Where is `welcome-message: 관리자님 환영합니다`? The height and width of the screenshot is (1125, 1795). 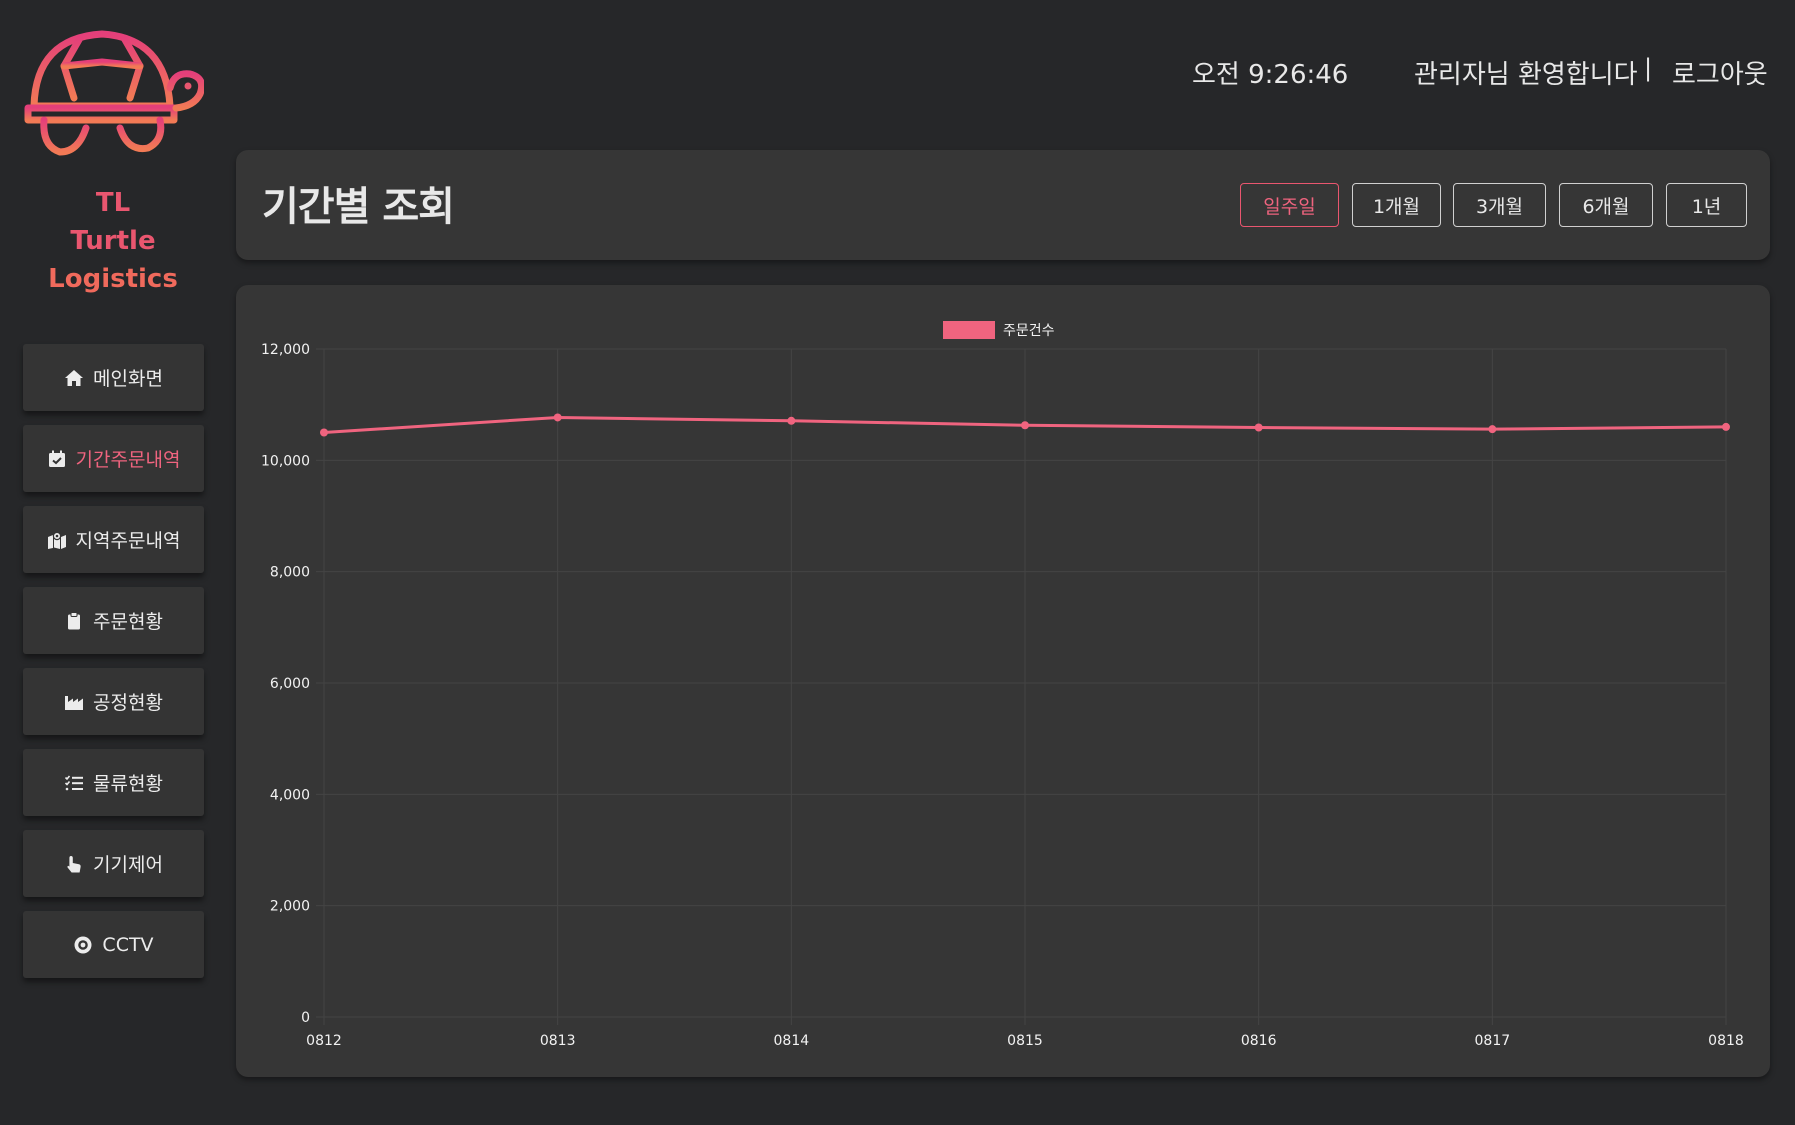
welcome-message: 관리자님 환영합니다 is located at coordinates (1526, 75).